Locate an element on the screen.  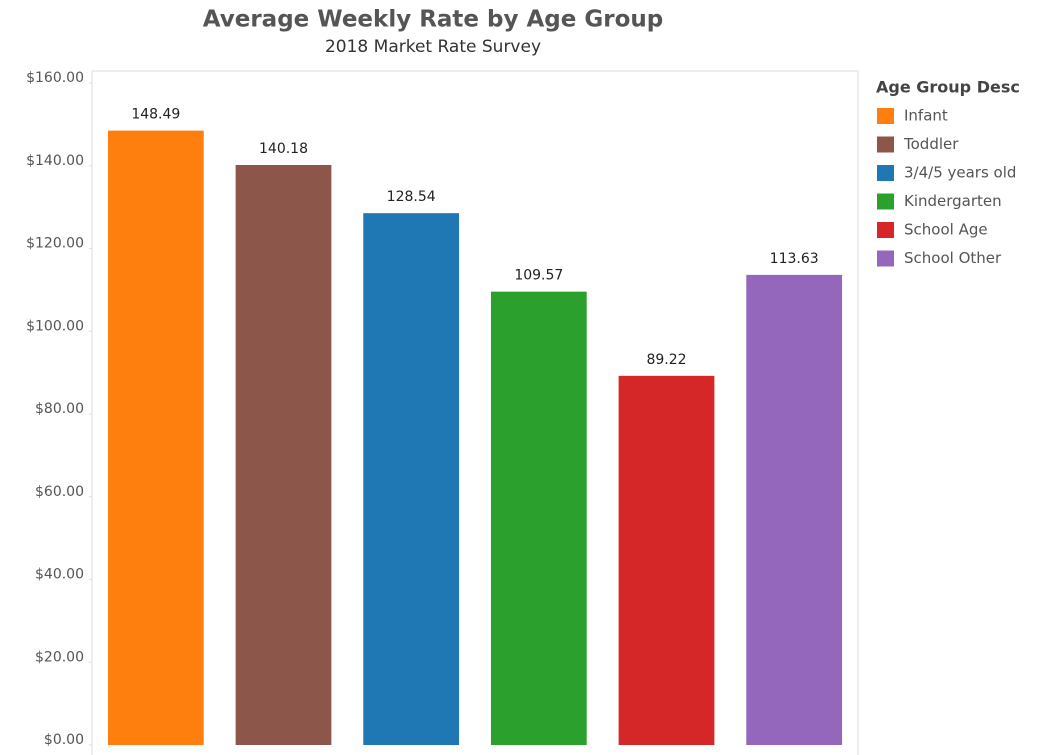
y-tick-label: $20.00 is located at coordinates (59, 657).